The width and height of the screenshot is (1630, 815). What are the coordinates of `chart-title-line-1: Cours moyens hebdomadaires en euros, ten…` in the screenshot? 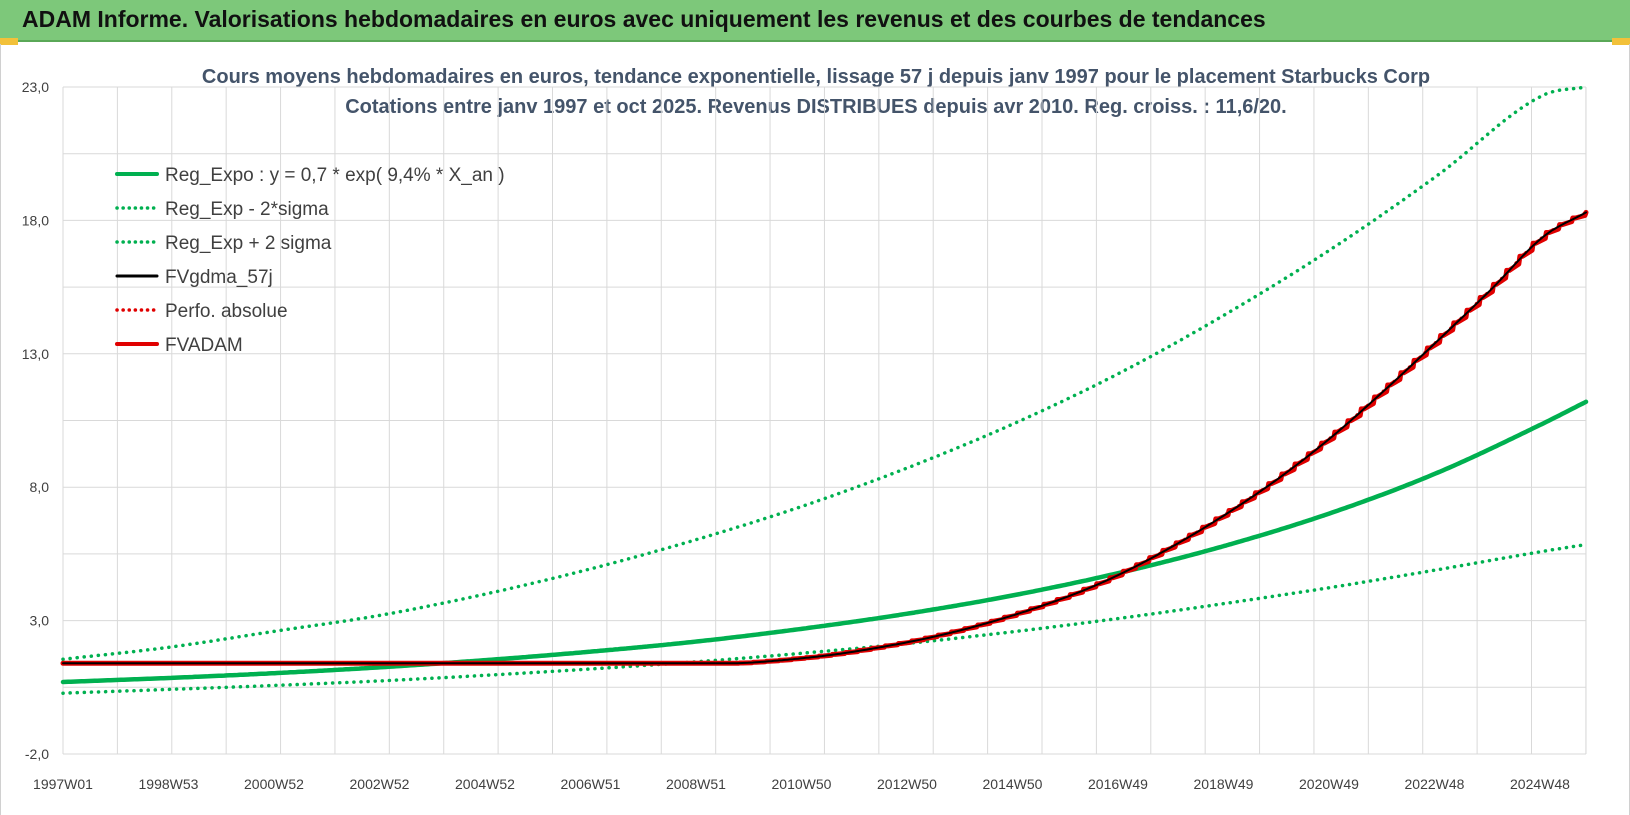 It's located at (816, 77).